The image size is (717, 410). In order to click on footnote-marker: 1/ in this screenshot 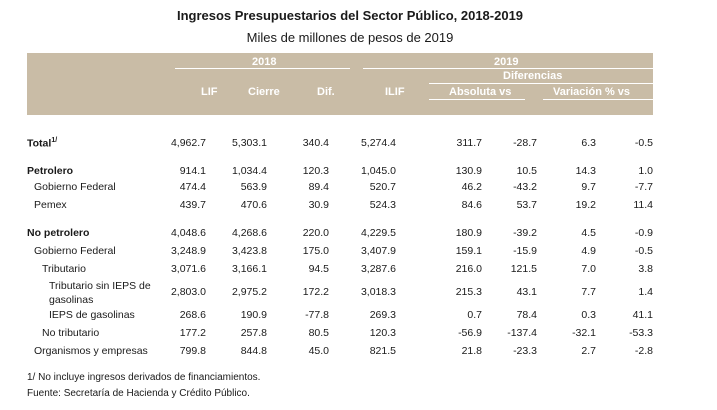, I will do `click(54, 140)`.